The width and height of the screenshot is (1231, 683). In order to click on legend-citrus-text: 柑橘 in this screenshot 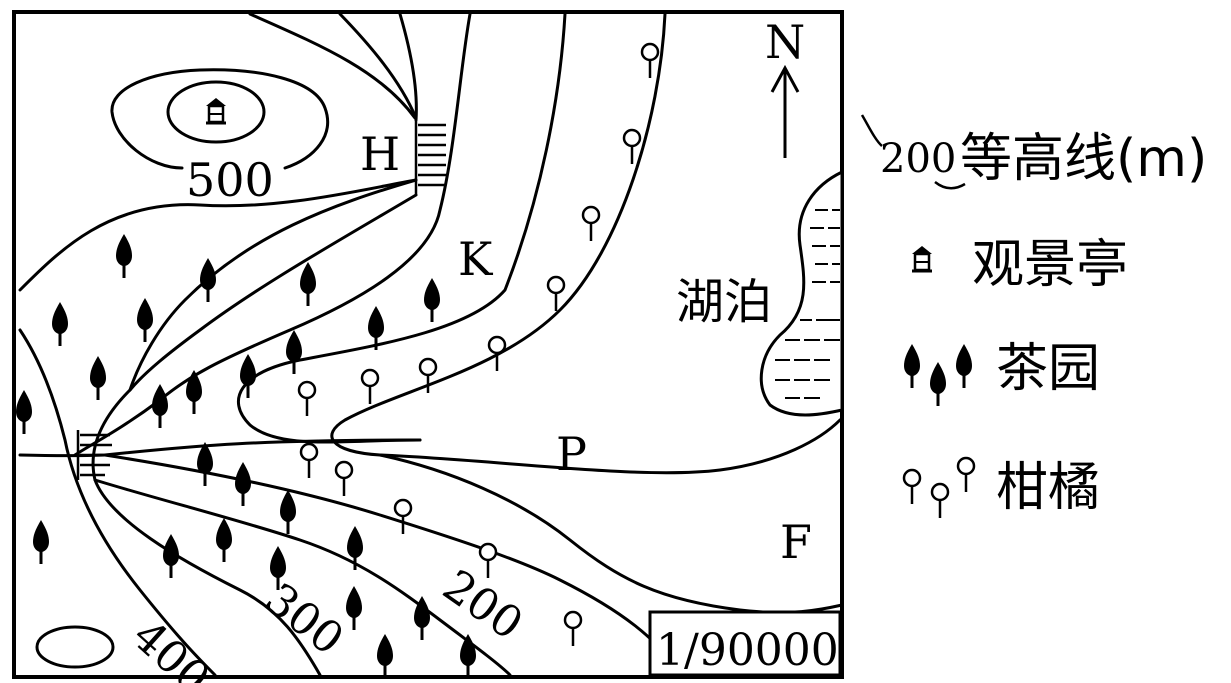, I will do `click(1048, 488)`.